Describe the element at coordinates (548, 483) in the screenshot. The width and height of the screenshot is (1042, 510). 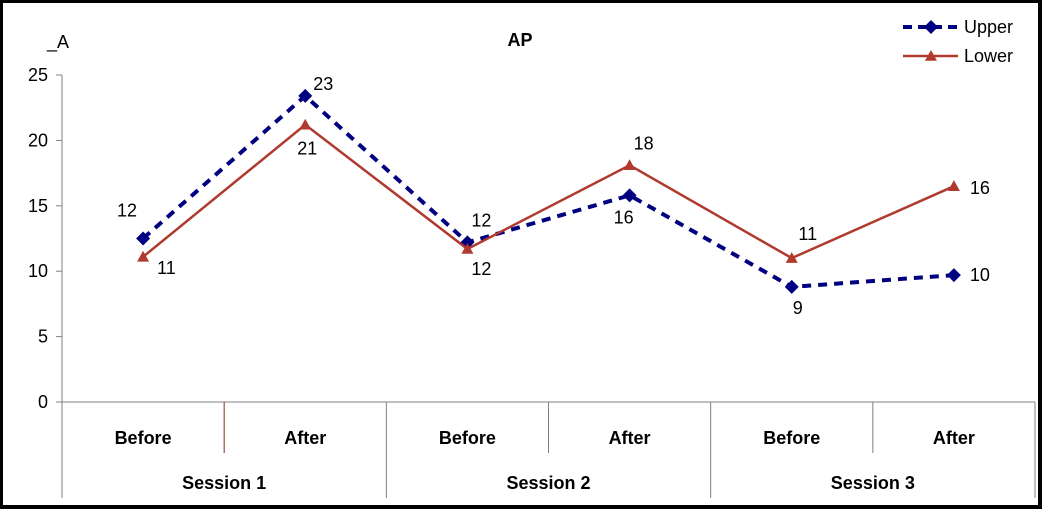
I see `x-group-label: Session 2` at that location.